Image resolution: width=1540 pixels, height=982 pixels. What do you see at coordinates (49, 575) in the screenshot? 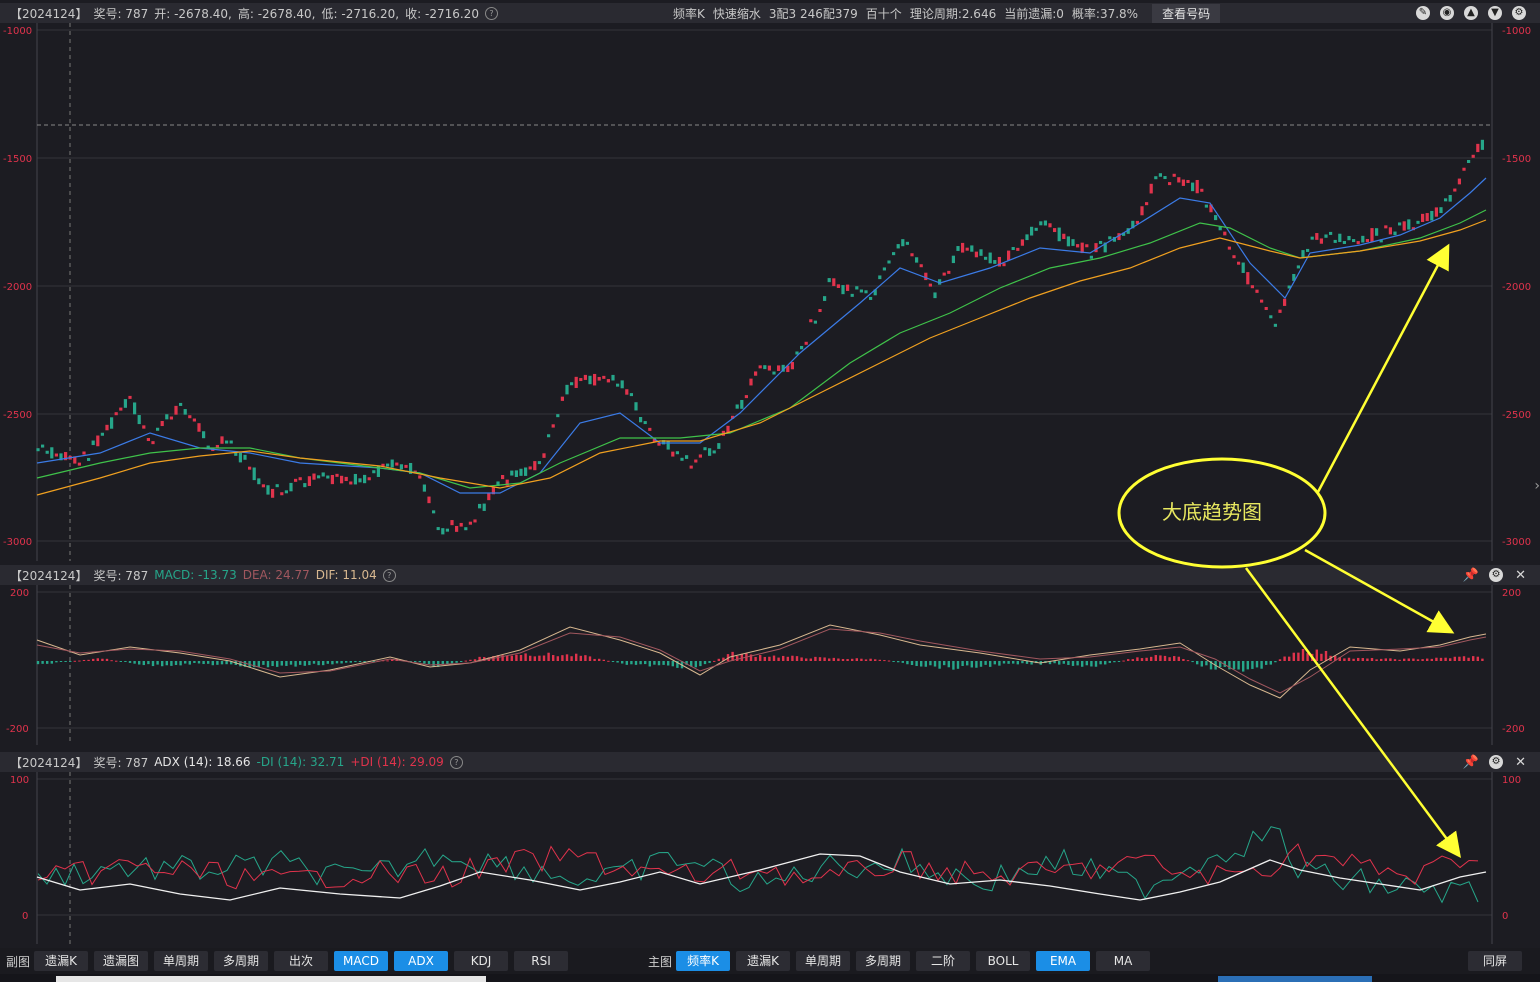
I see `issue-label: 【2024124】` at bounding box center [49, 575].